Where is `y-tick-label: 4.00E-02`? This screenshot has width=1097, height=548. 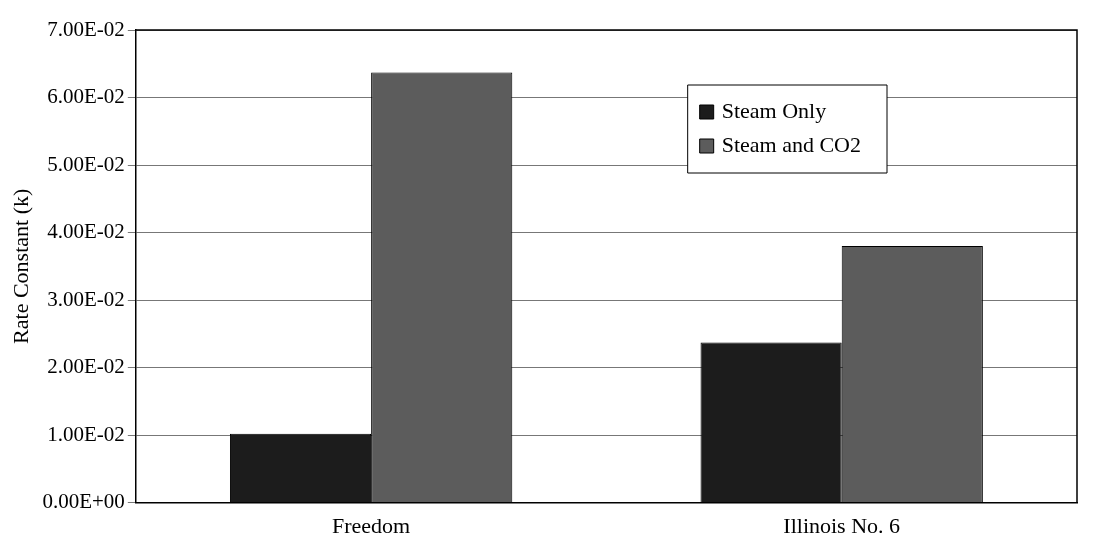
y-tick-label: 4.00E-02 is located at coordinates (86, 231).